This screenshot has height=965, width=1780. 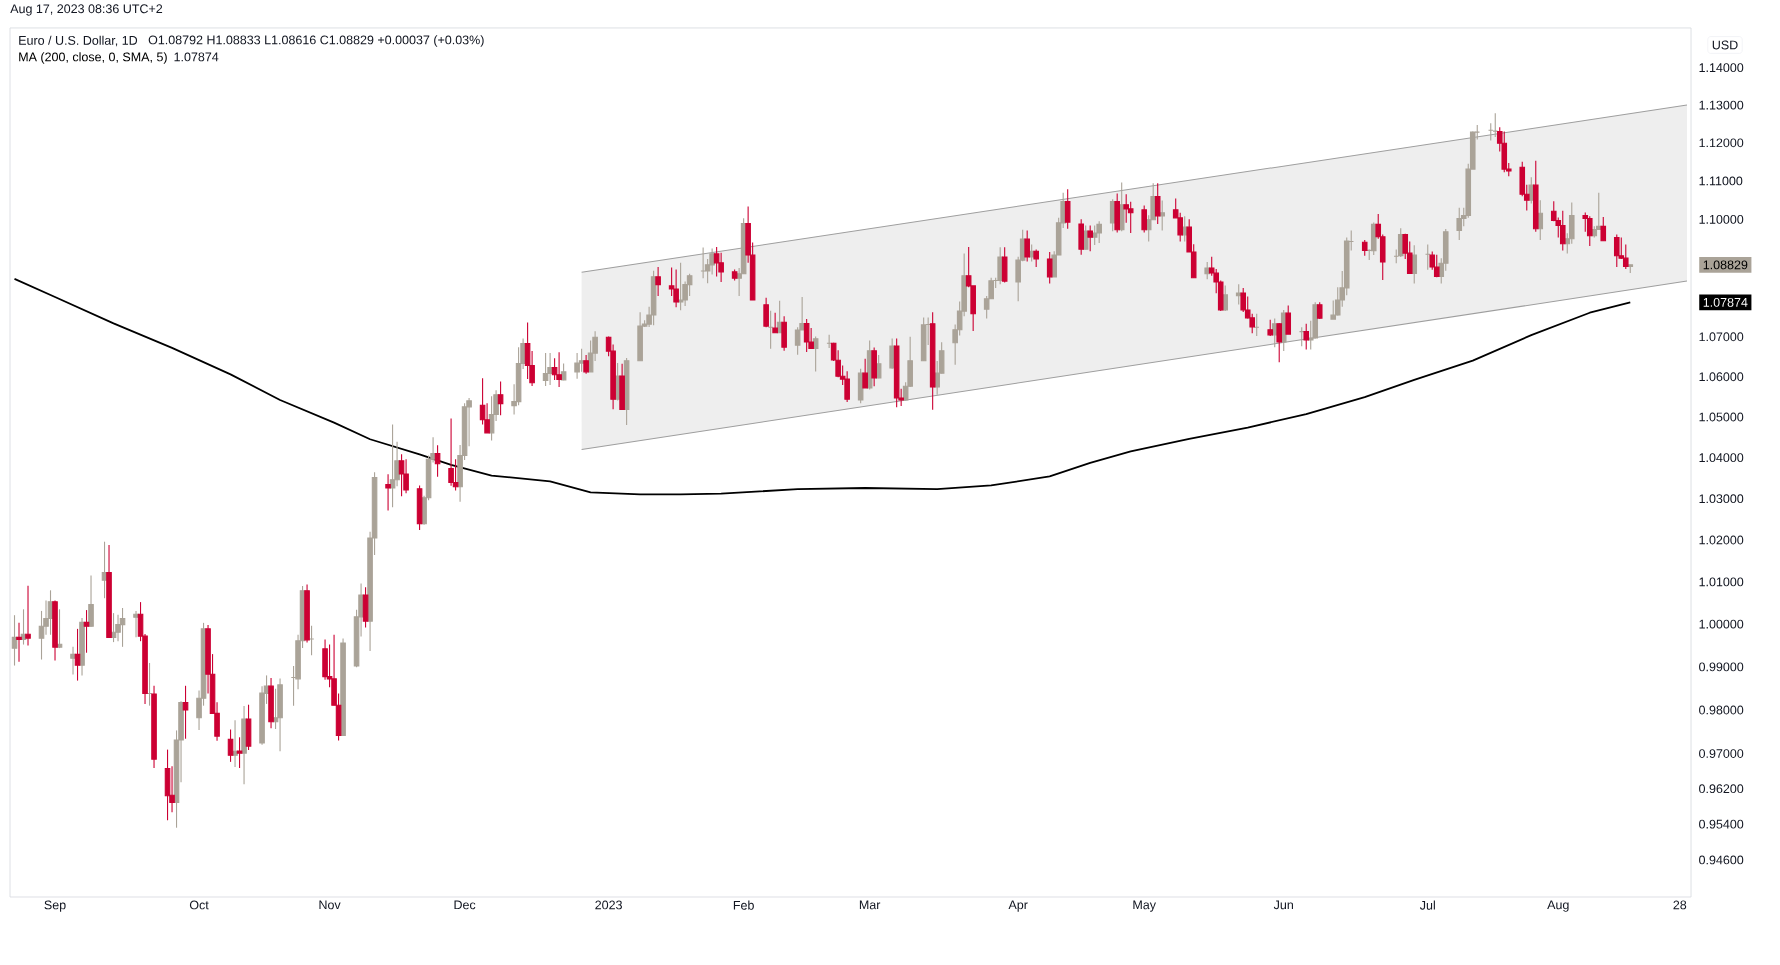 I want to click on y-tick-label: 1.13000, so click(x=1721, y=105).